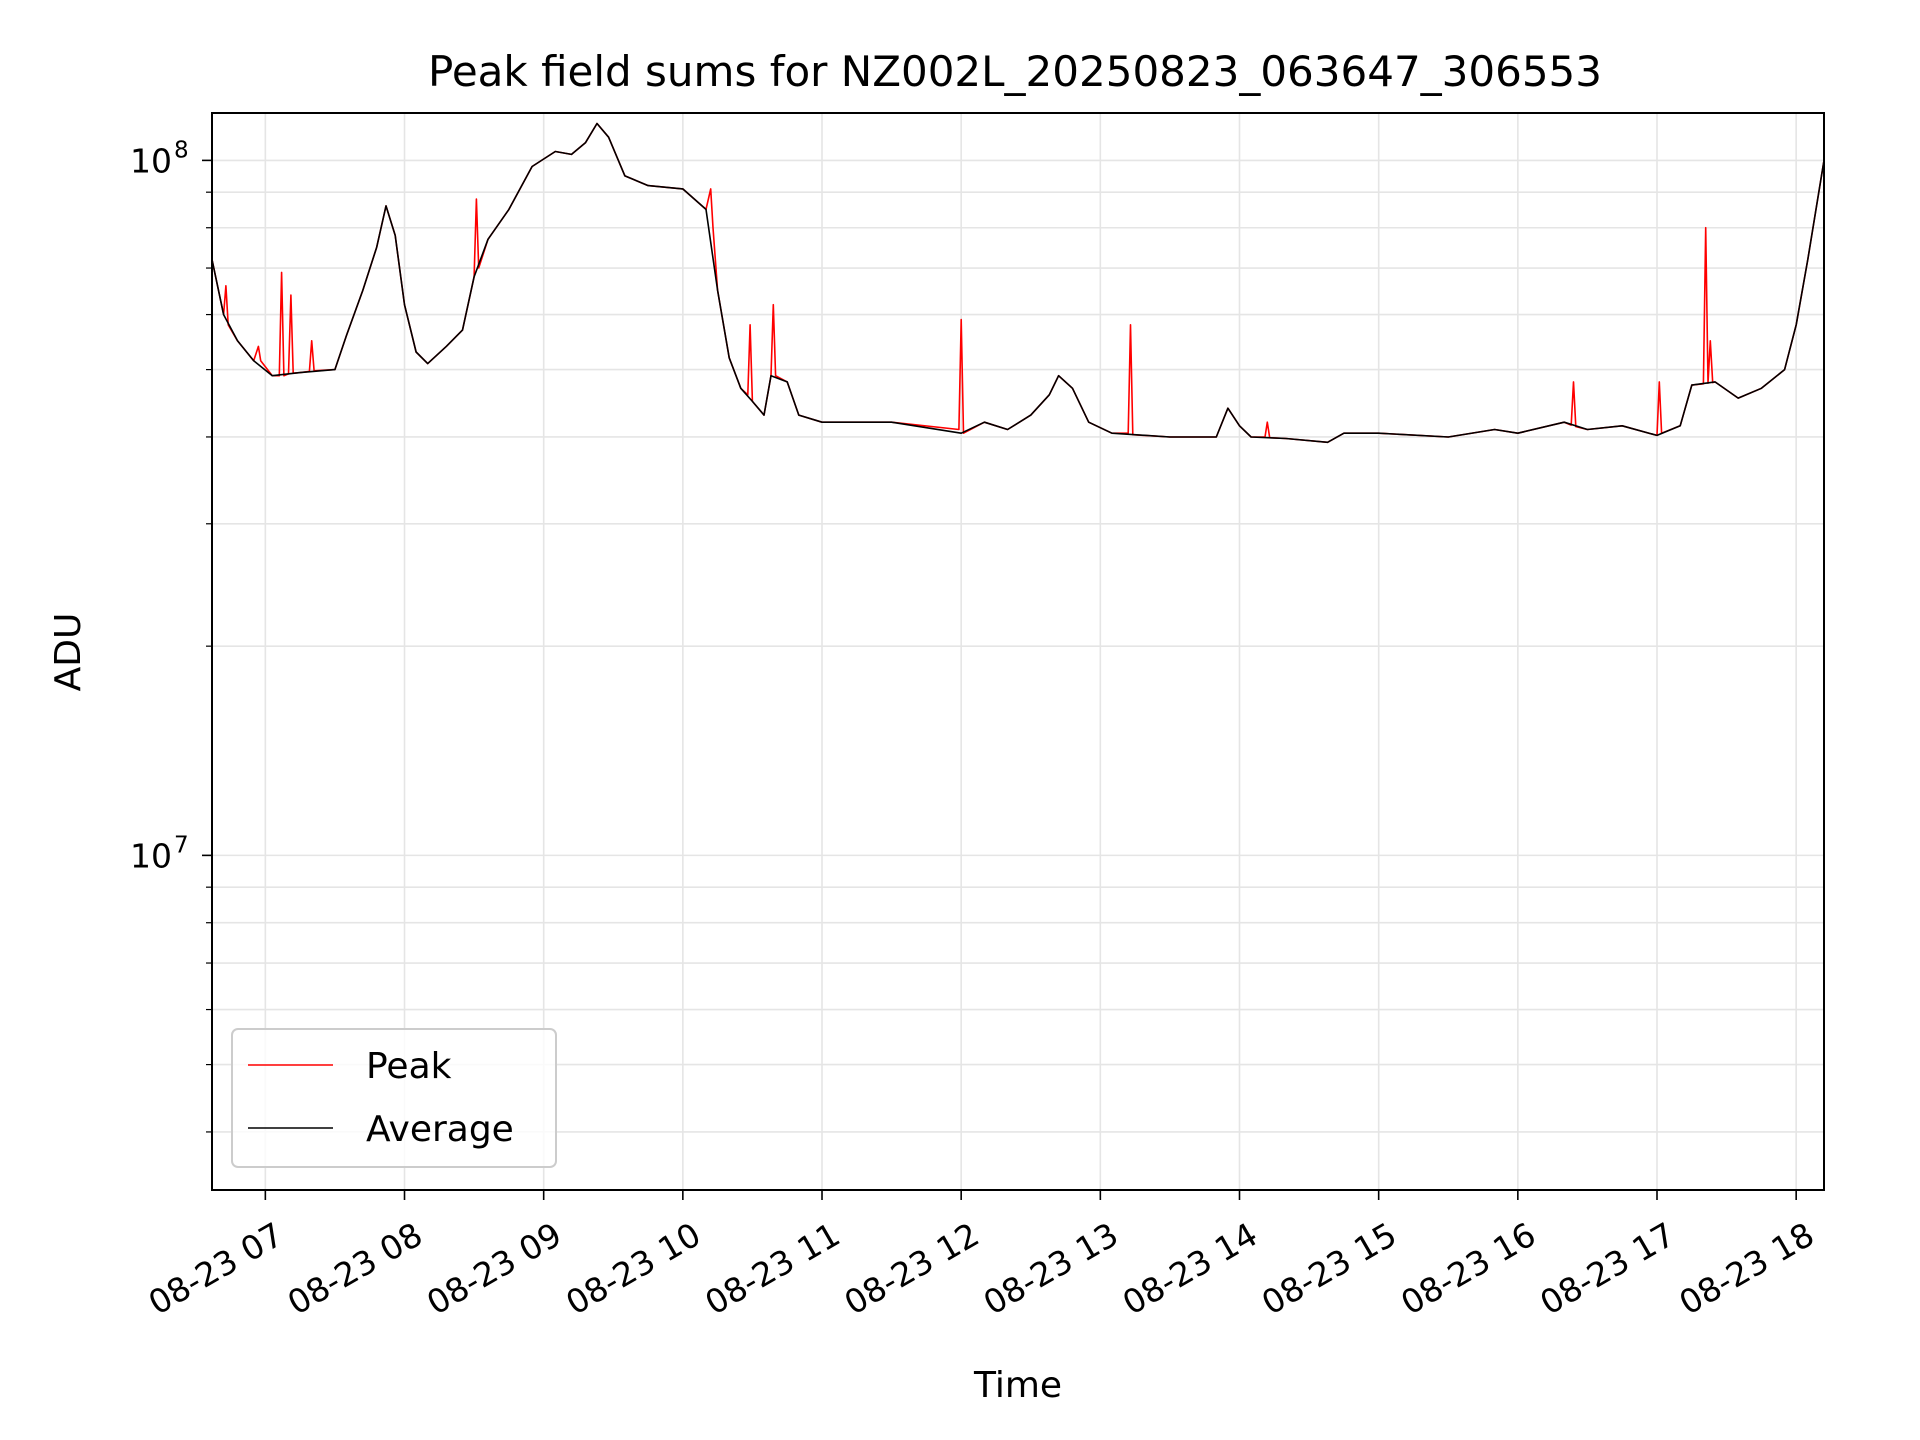 This screenshot has width=1920, height=1440. I want to click on x-tick-label: 08-23 11, so click(772, 1269).